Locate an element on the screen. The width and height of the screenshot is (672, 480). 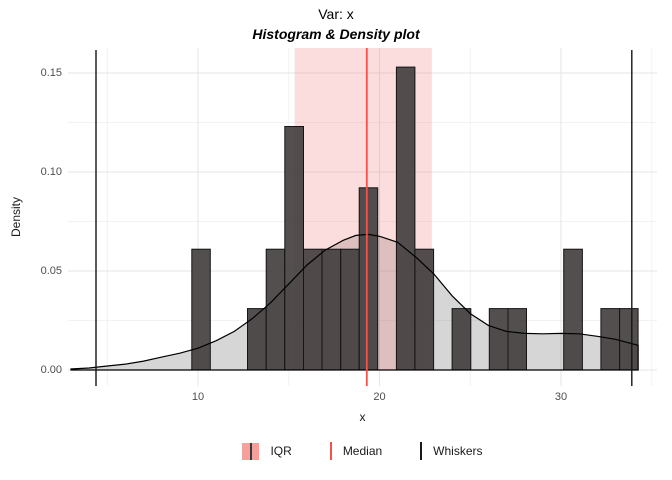
y-tick-label: 0.10 is located at coordinates (51, 172).